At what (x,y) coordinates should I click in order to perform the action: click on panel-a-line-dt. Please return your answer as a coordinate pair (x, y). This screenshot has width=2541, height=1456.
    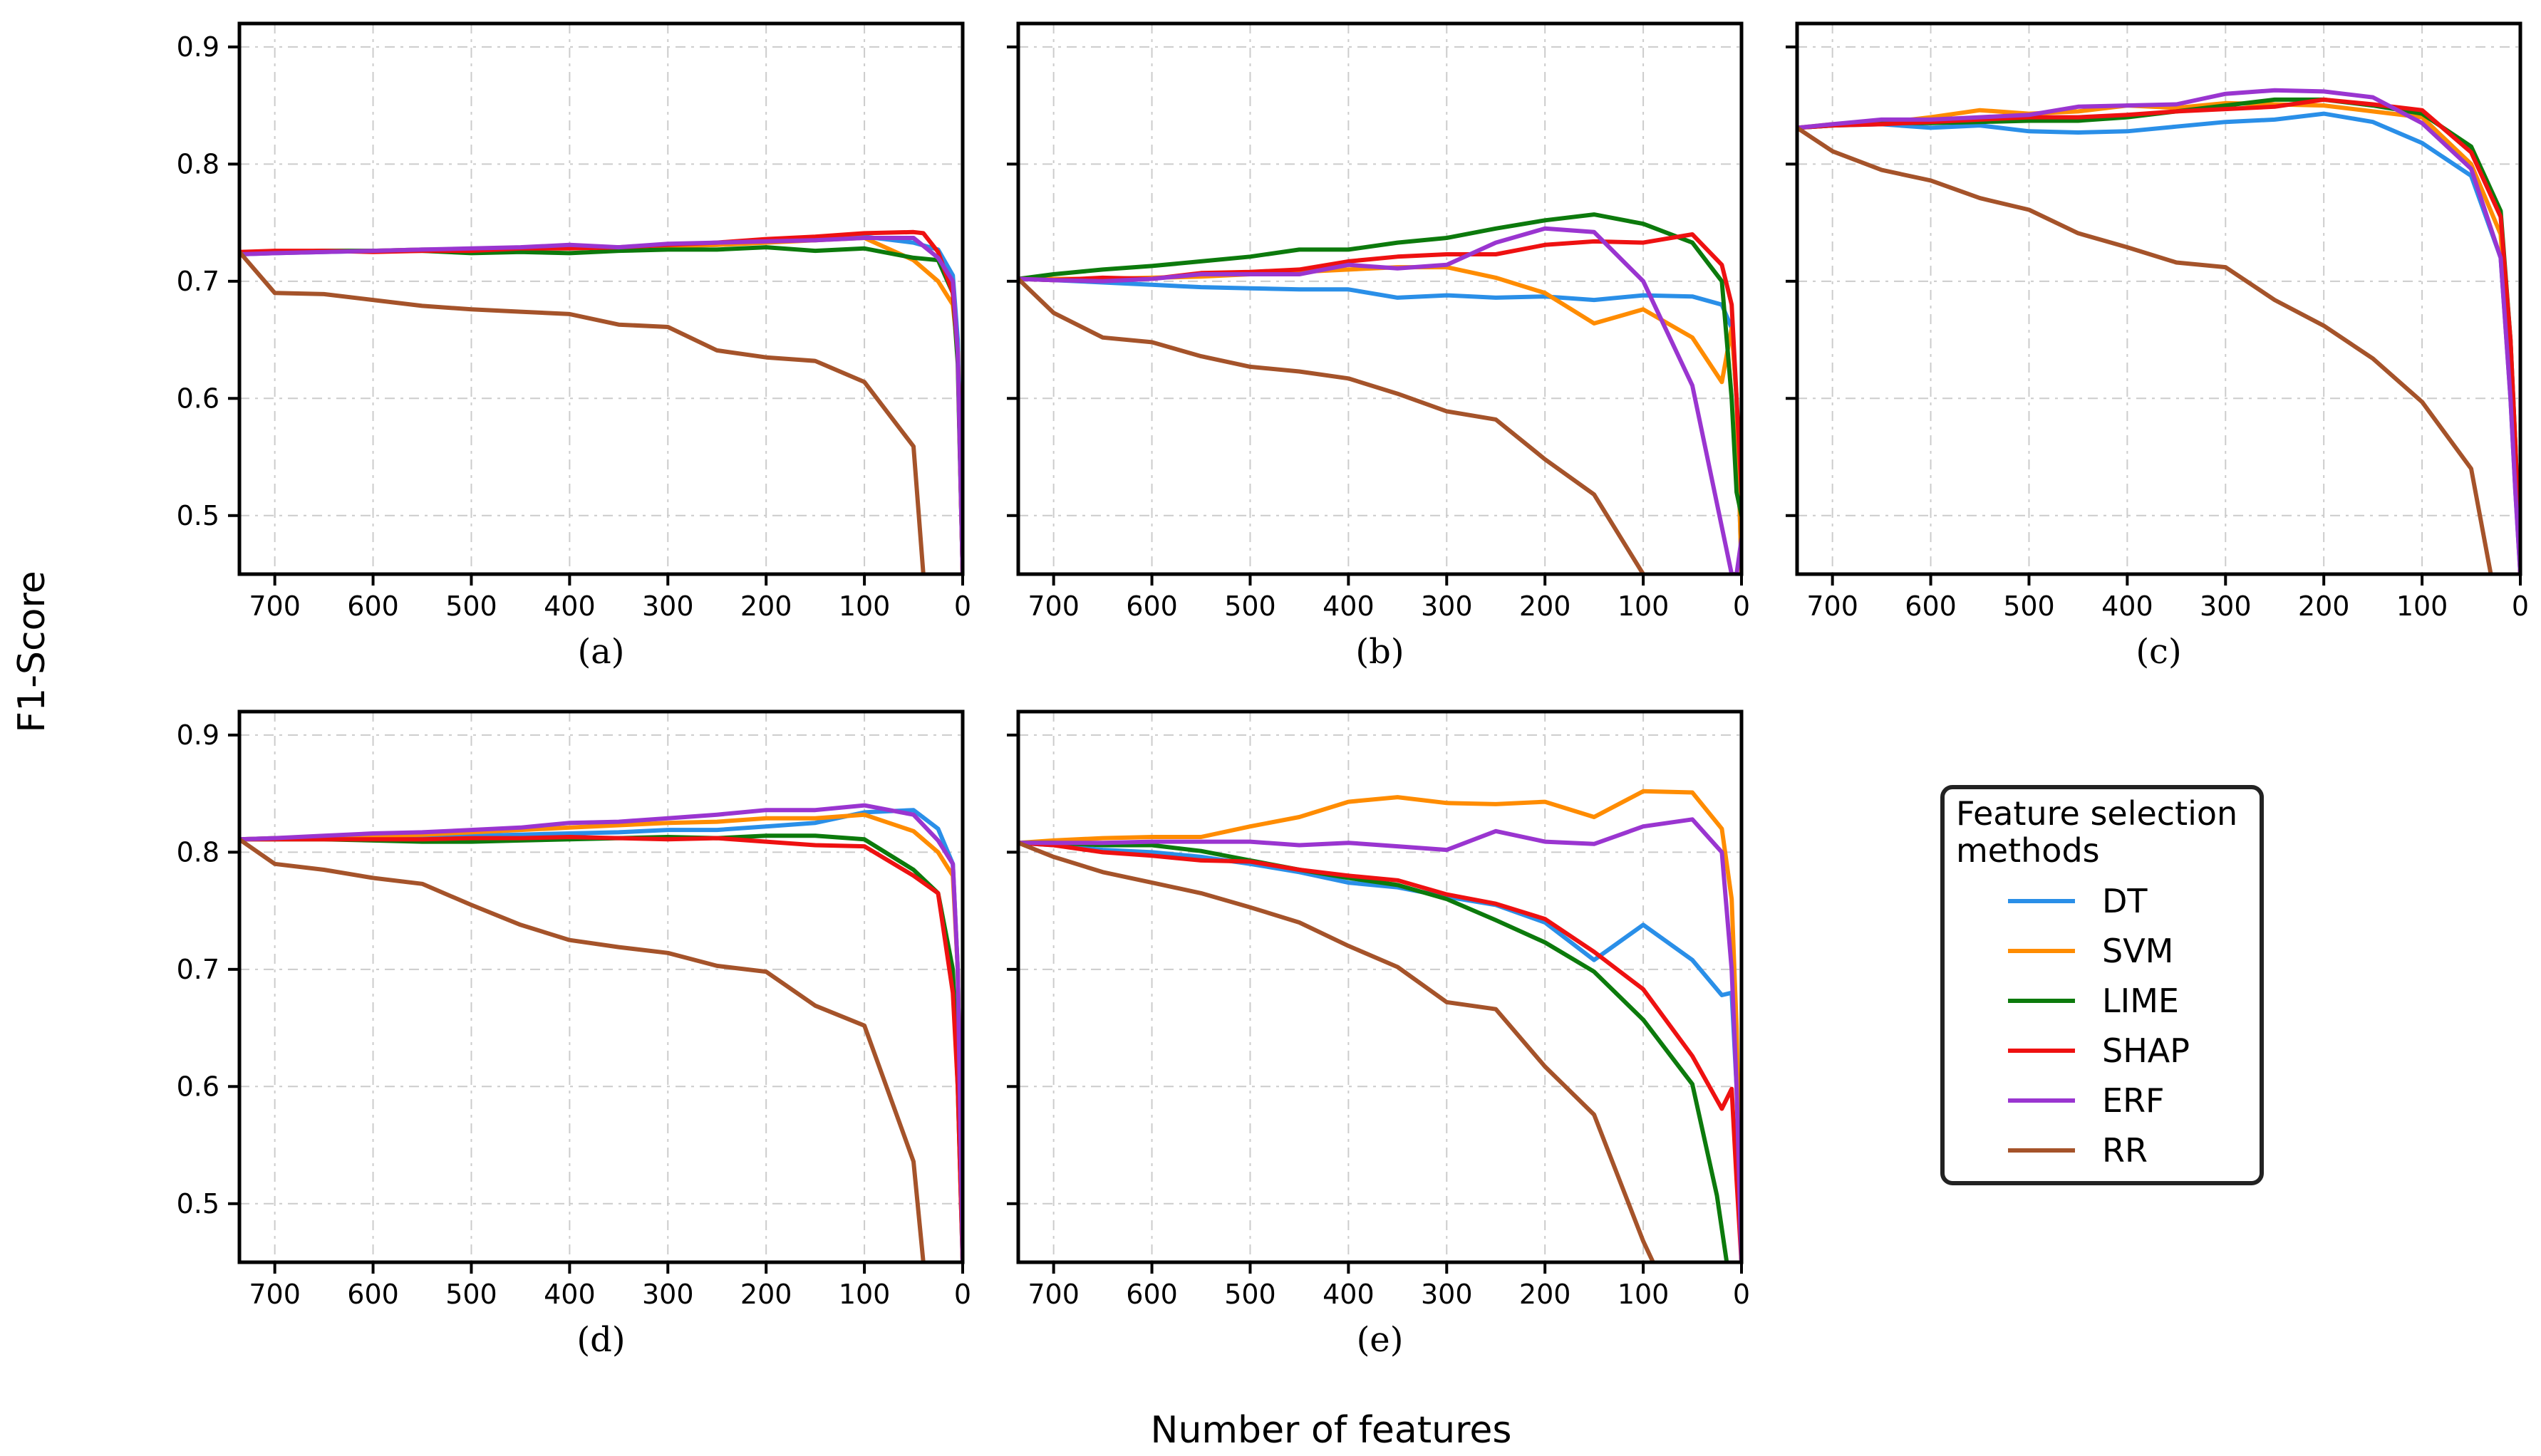
    Looking at the image, I should click on (601, 404).